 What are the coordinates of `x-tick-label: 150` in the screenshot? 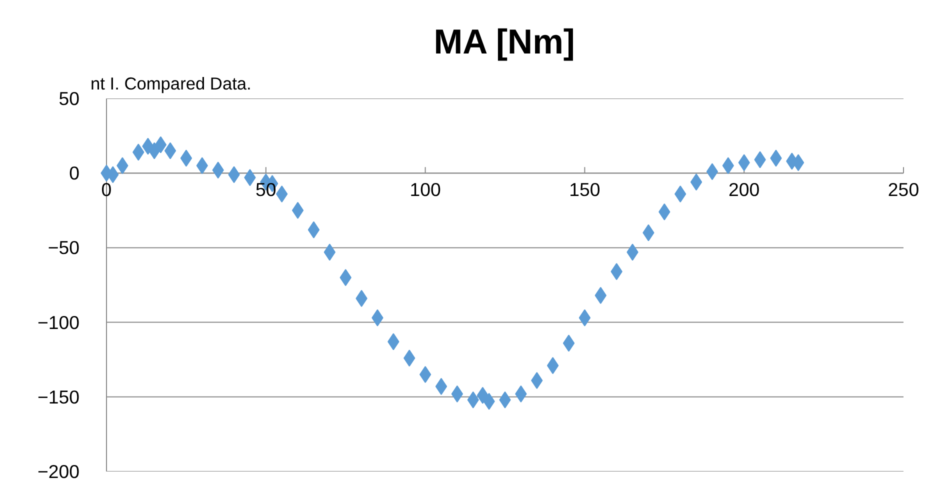 It's located at (584, 189).